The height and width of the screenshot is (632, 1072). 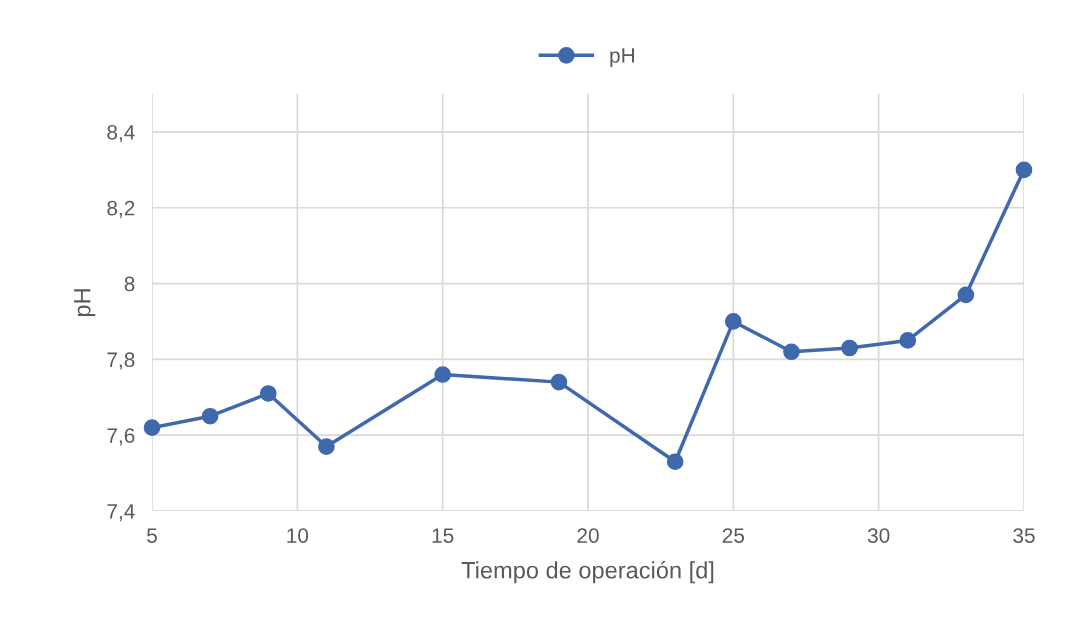 What do you see at coordinates (121, 361) in the screenshot?
I see `y-tick-label: 7,8` at bounding box center [121, 361].